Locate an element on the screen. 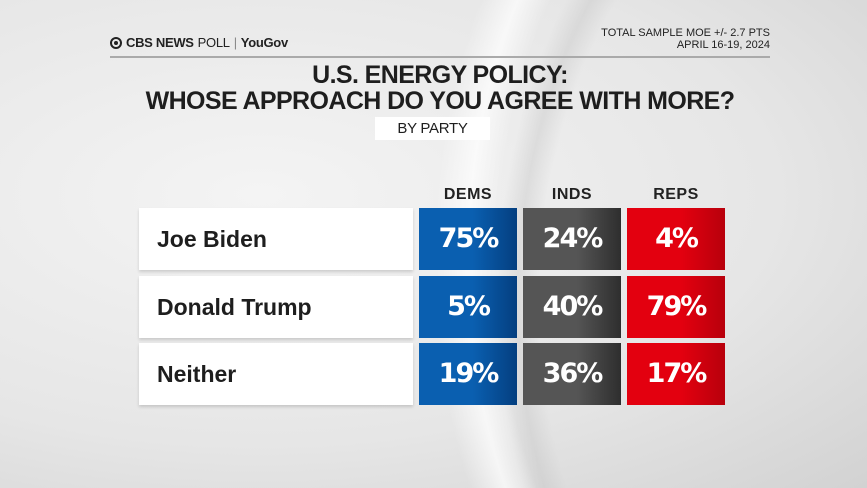  divider is located at coordinates (440, 57).